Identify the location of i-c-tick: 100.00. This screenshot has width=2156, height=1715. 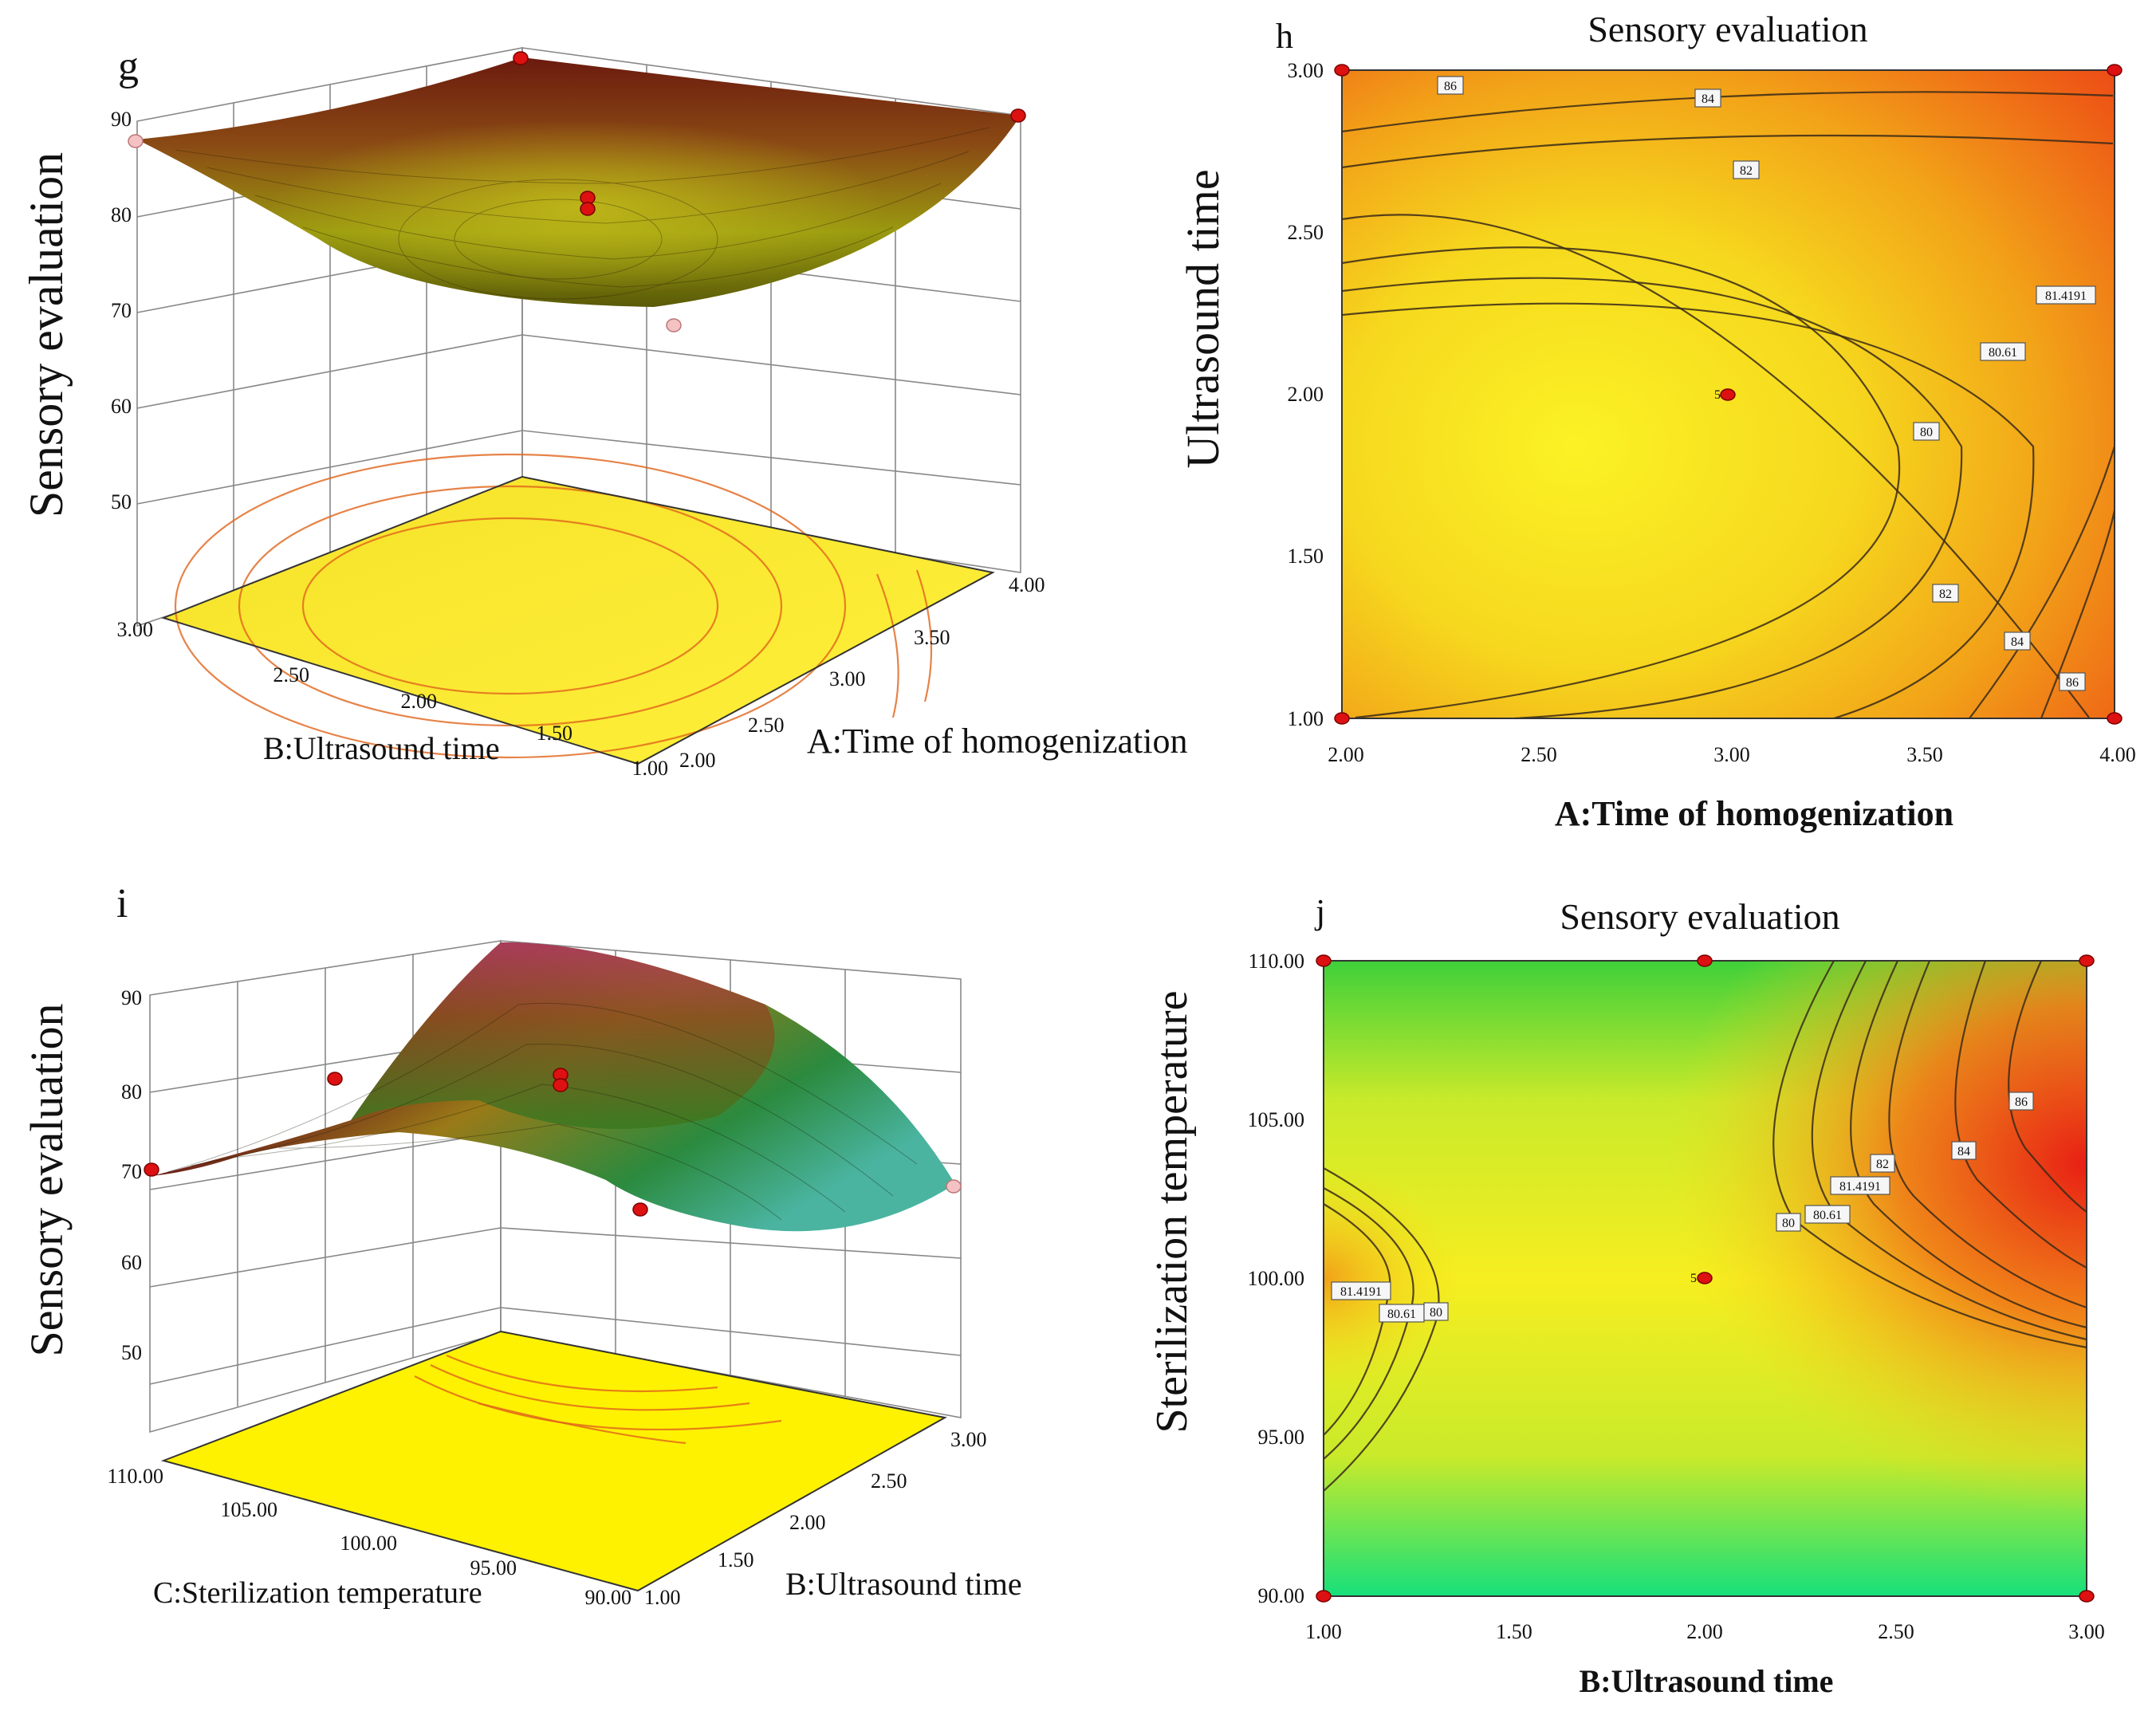
(369, 1543).